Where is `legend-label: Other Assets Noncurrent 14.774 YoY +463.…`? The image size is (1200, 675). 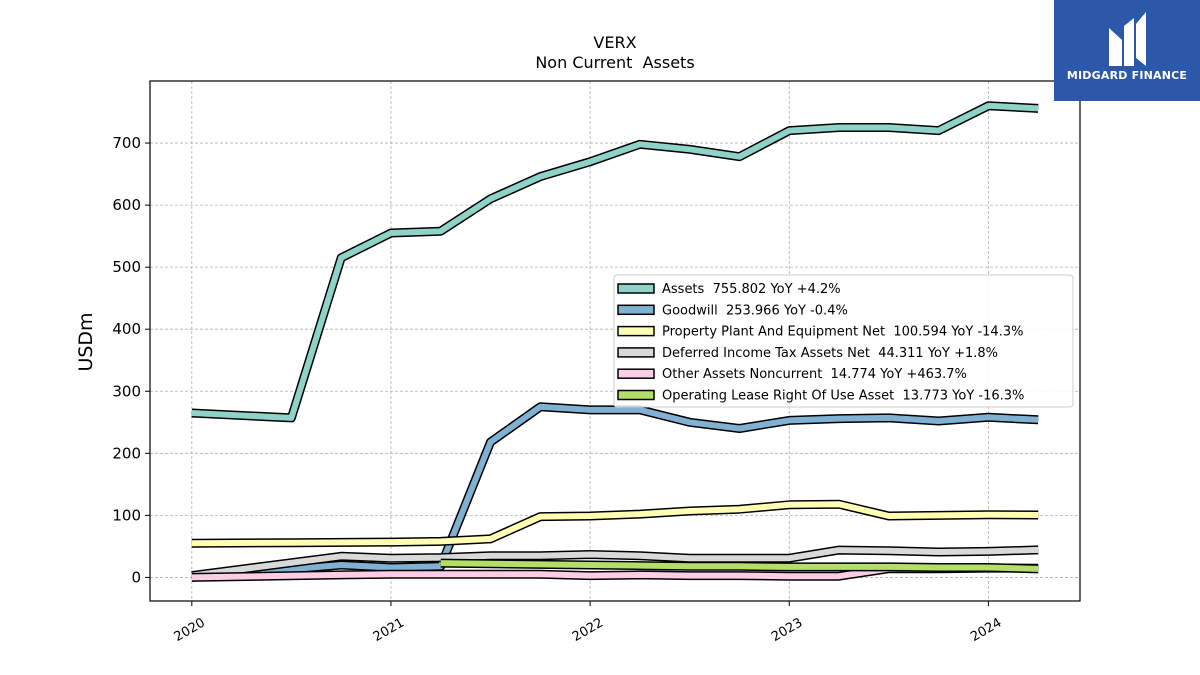 legend-label: Other Assets Noncurrent 14.774 YoY +463.… is located at coordinates (814, 374).